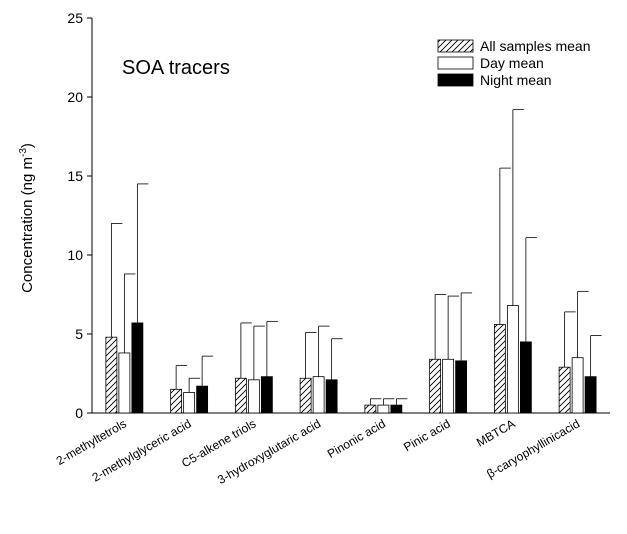 This screenshot has width=627, height=534. What do you see at coordinates (512, 63) in the screenshot?
I see `legend-label: Day mean` at bounding box center [512, 63].